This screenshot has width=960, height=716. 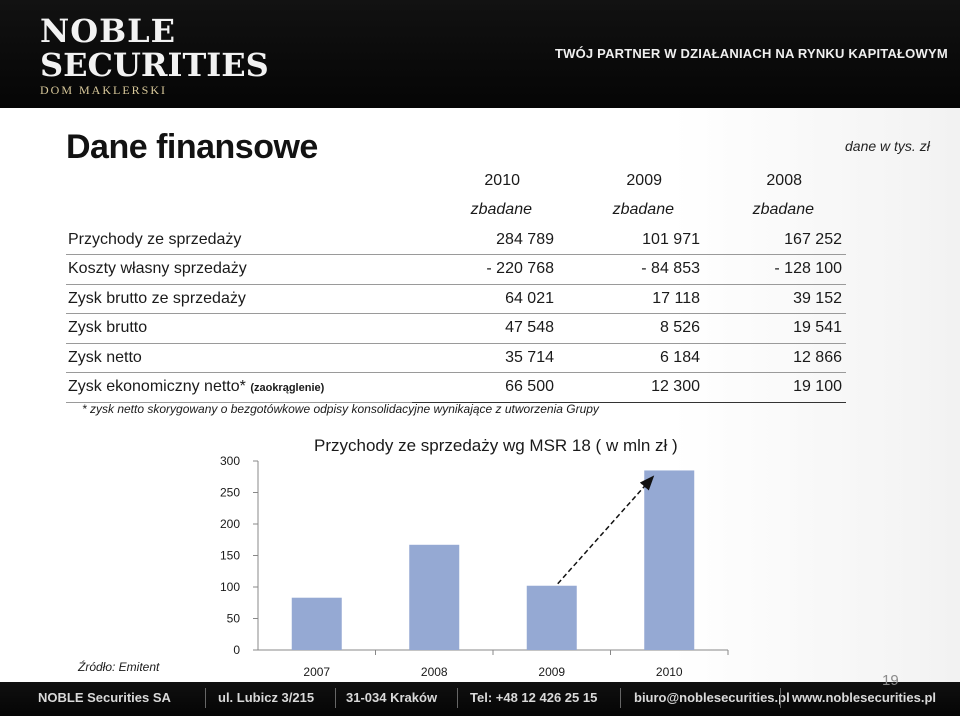 I want to click on bar-2010, so click(x=669, y=560).